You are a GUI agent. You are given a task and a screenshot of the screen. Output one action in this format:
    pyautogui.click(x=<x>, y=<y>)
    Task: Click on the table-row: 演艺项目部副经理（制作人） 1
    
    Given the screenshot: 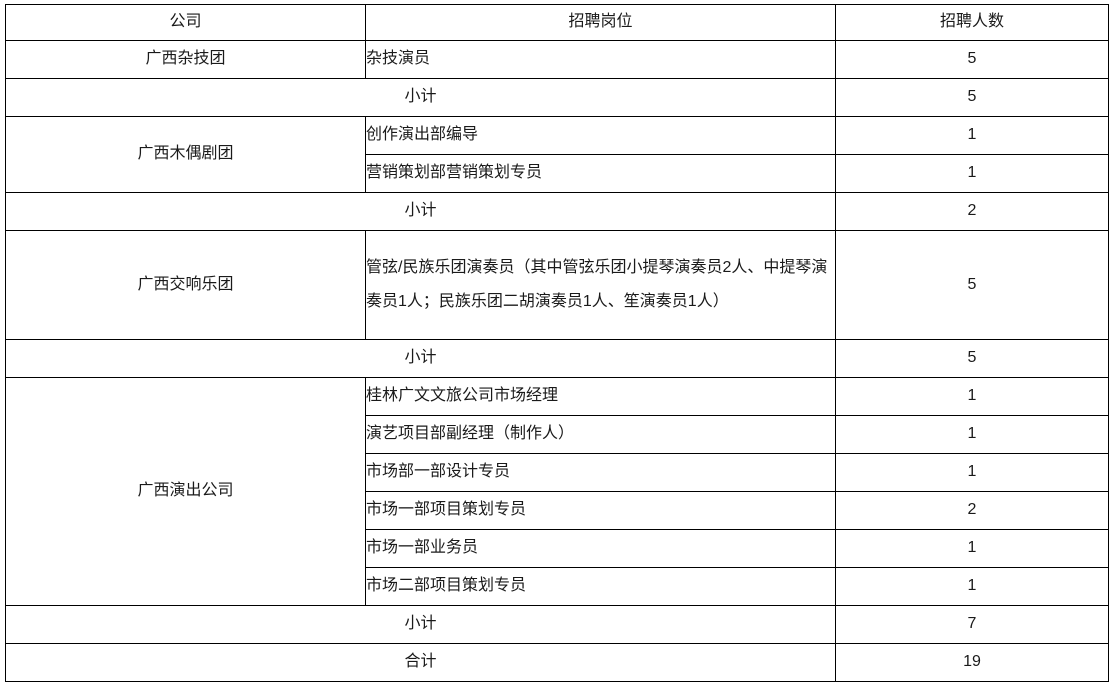 What is the action you would take?
    pyautogui.click(x=557, y=434)
    